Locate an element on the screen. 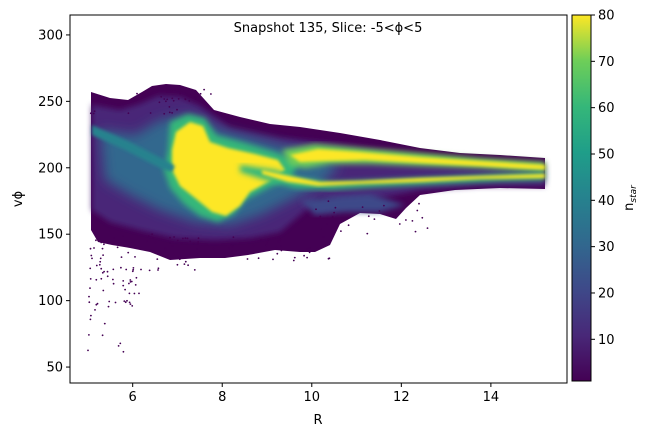 The width and height of the screenshot is (648, 438). y-axis-label: vϕ is located at coordinates (18, 199).